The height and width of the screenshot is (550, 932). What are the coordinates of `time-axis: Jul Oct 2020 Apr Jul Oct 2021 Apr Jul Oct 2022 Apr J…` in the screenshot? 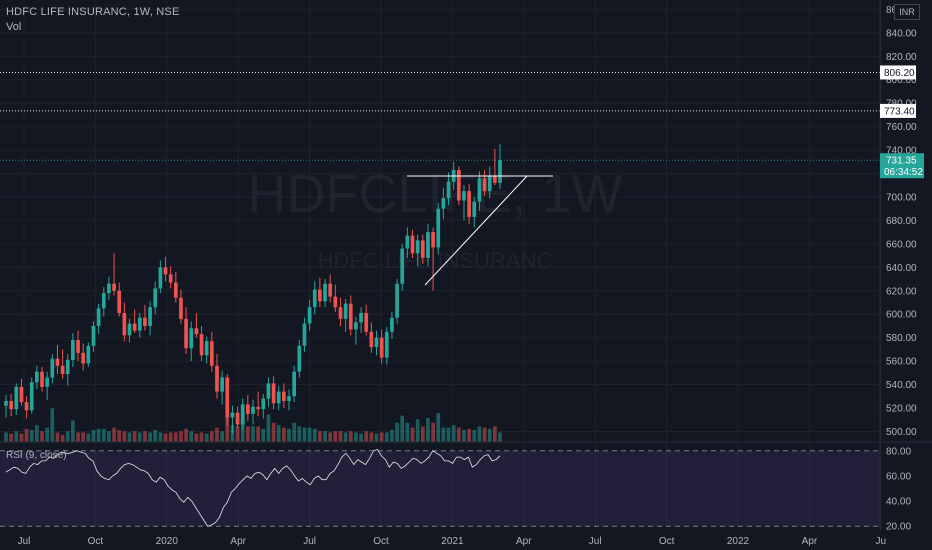 It's located at (452, 541).